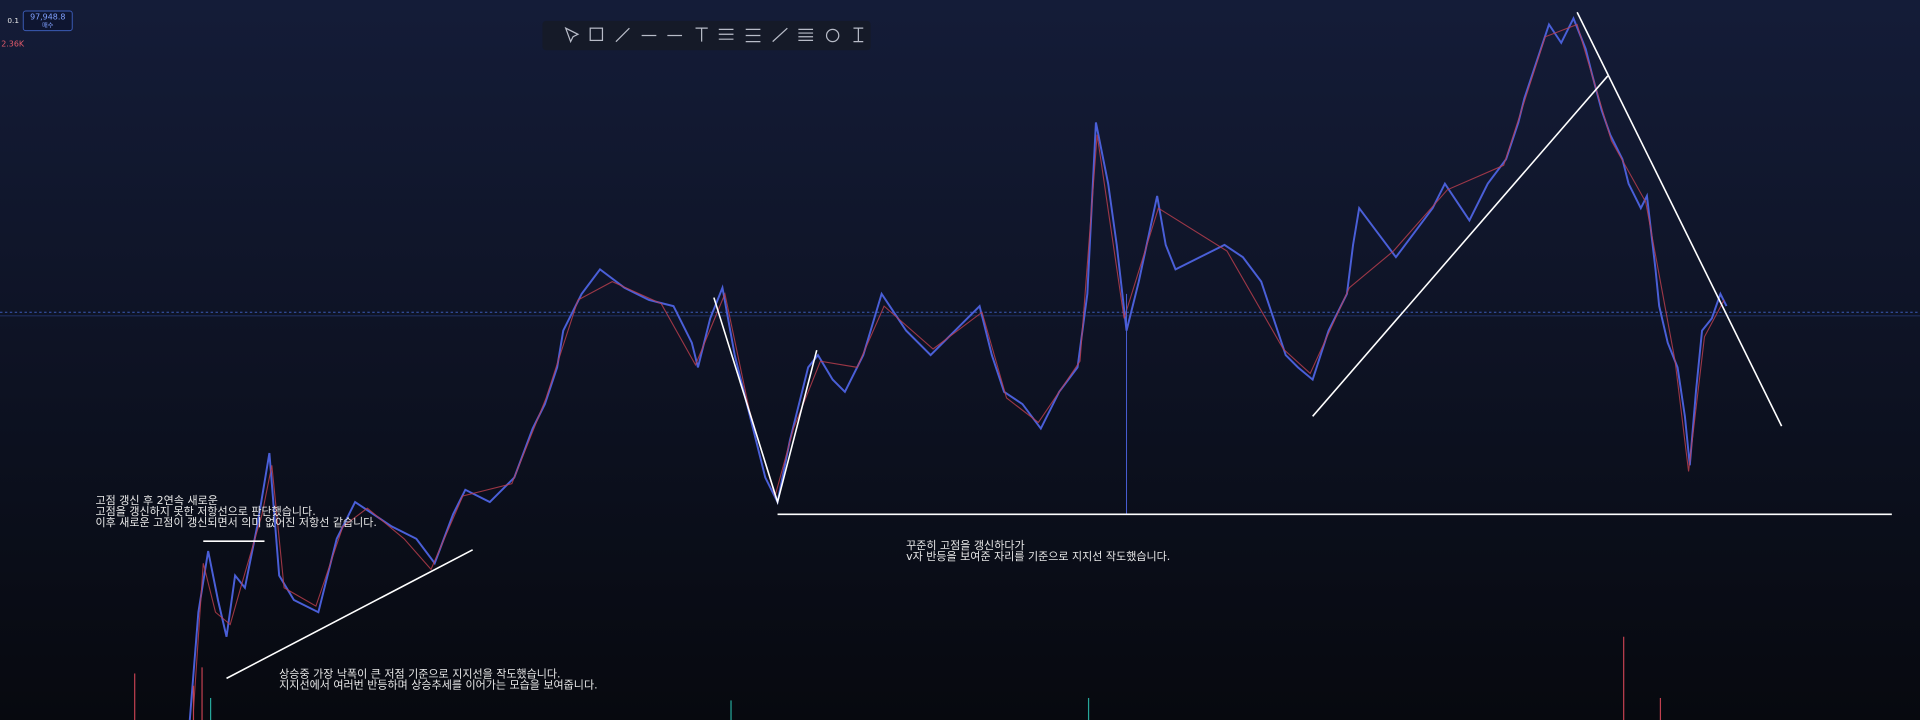 Image resolution: width=1920 pixels, height=720 pixels. What do you see at coordinates (780, 35) in the screenshot?
I see `brush-tool` at bounding box center [780, 35].